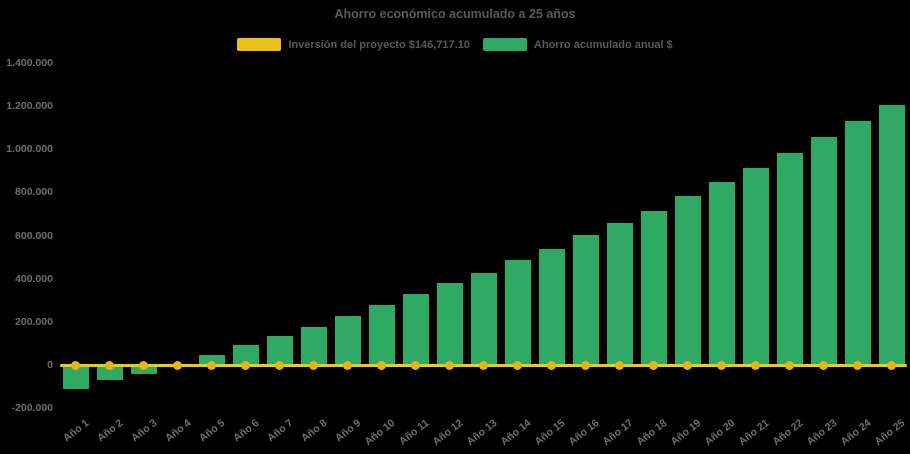 The width and height of the screenshot is (910, 454). What do you see at coordinates (551, 306) in the screenshot?
I see `bar-año-15` at bounding box center [551, 306].